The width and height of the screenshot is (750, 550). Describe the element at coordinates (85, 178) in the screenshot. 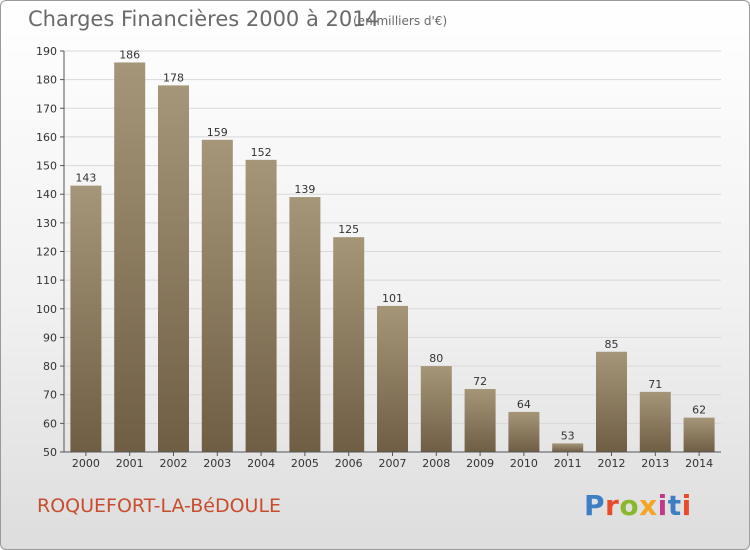

I see `data-label-2000: 143` at that location.